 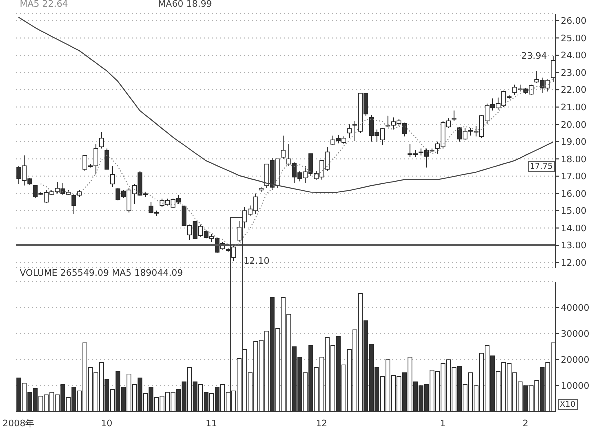 I want to click on y-tick-label: 14.00, so click(x=574, y=229).